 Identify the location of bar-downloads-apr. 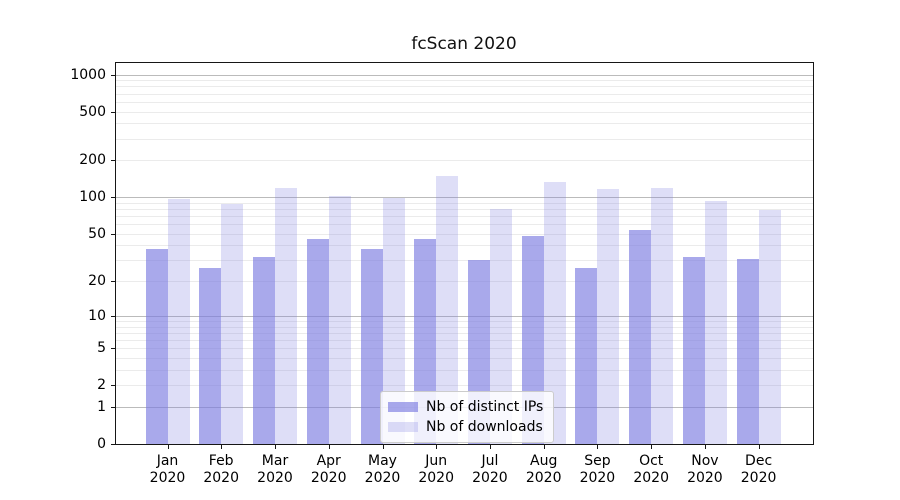
(339, 320).